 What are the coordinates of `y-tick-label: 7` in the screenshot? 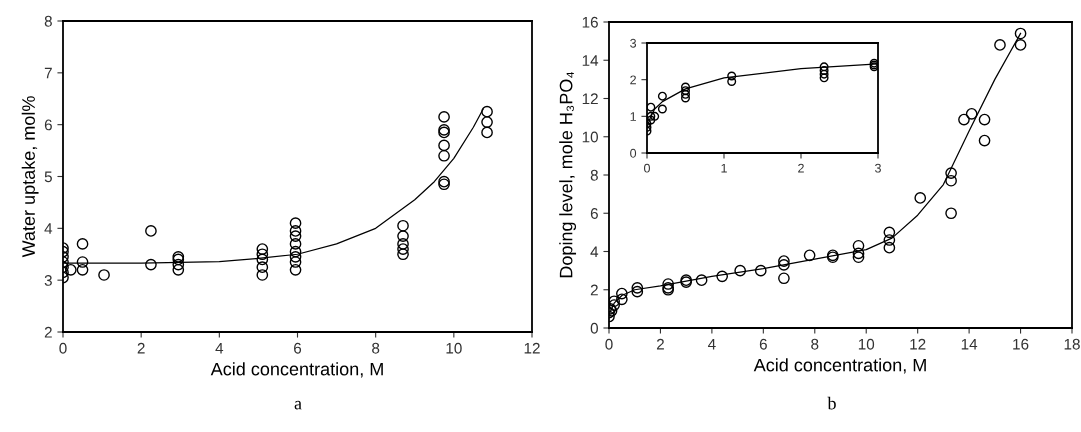 It's located at (48, 73).